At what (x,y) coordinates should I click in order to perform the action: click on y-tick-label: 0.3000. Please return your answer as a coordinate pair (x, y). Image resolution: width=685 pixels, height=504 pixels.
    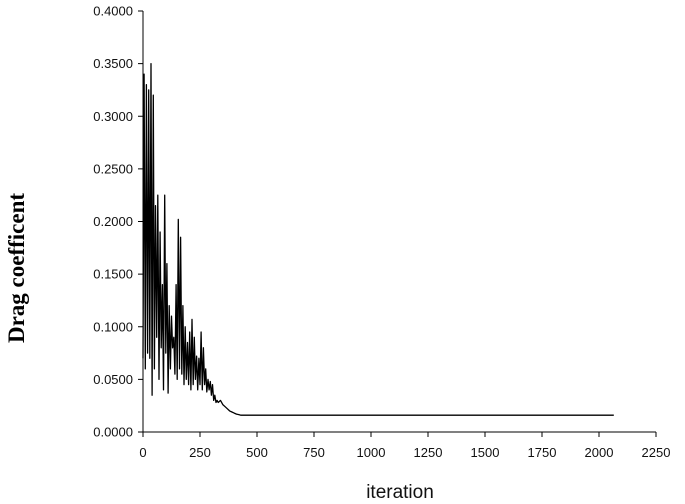
    Looking at the image, I should click on (113, 116).